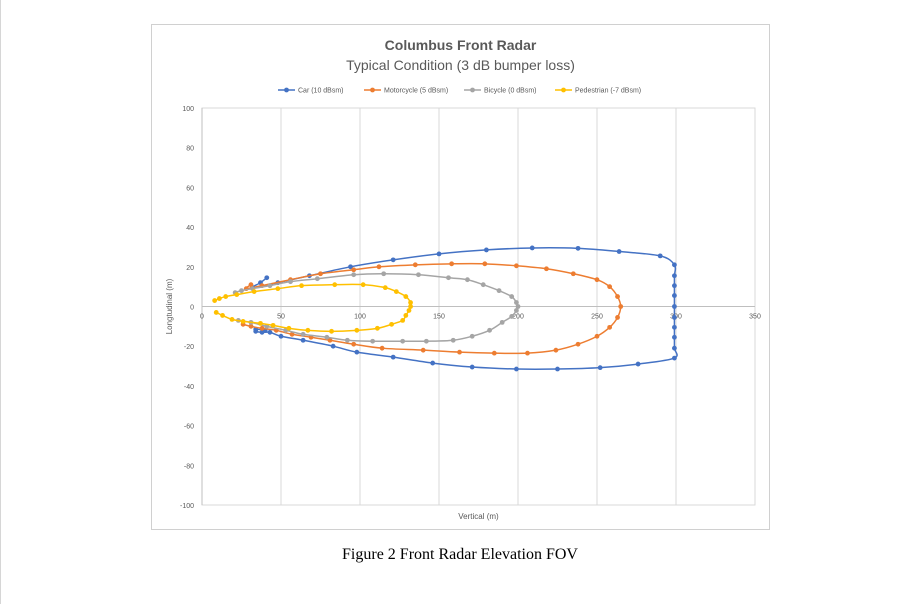  What do you see at coordinates (189, 347) in the screenshot?
I see `y-tick-label: -20` at bounding box center [189, 347].